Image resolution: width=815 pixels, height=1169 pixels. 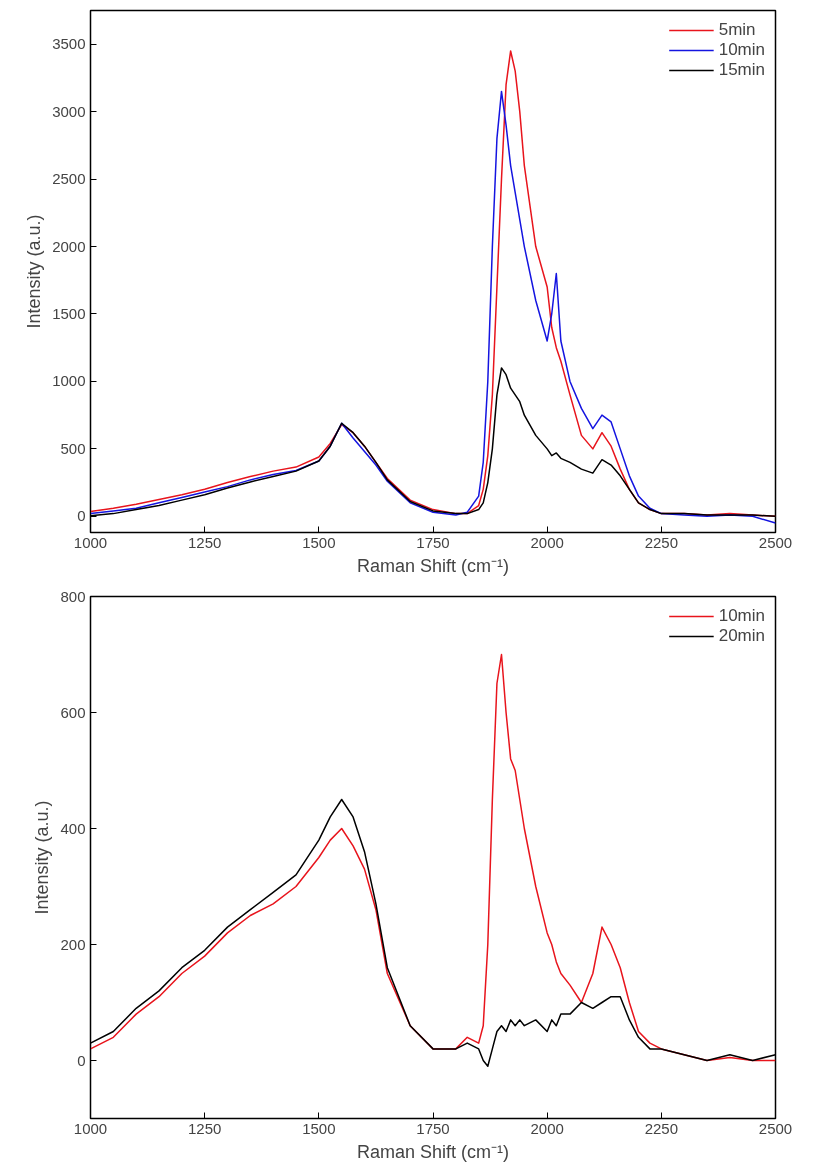 I want to click on y-tick-label: 800, so click(x=73, y=596).